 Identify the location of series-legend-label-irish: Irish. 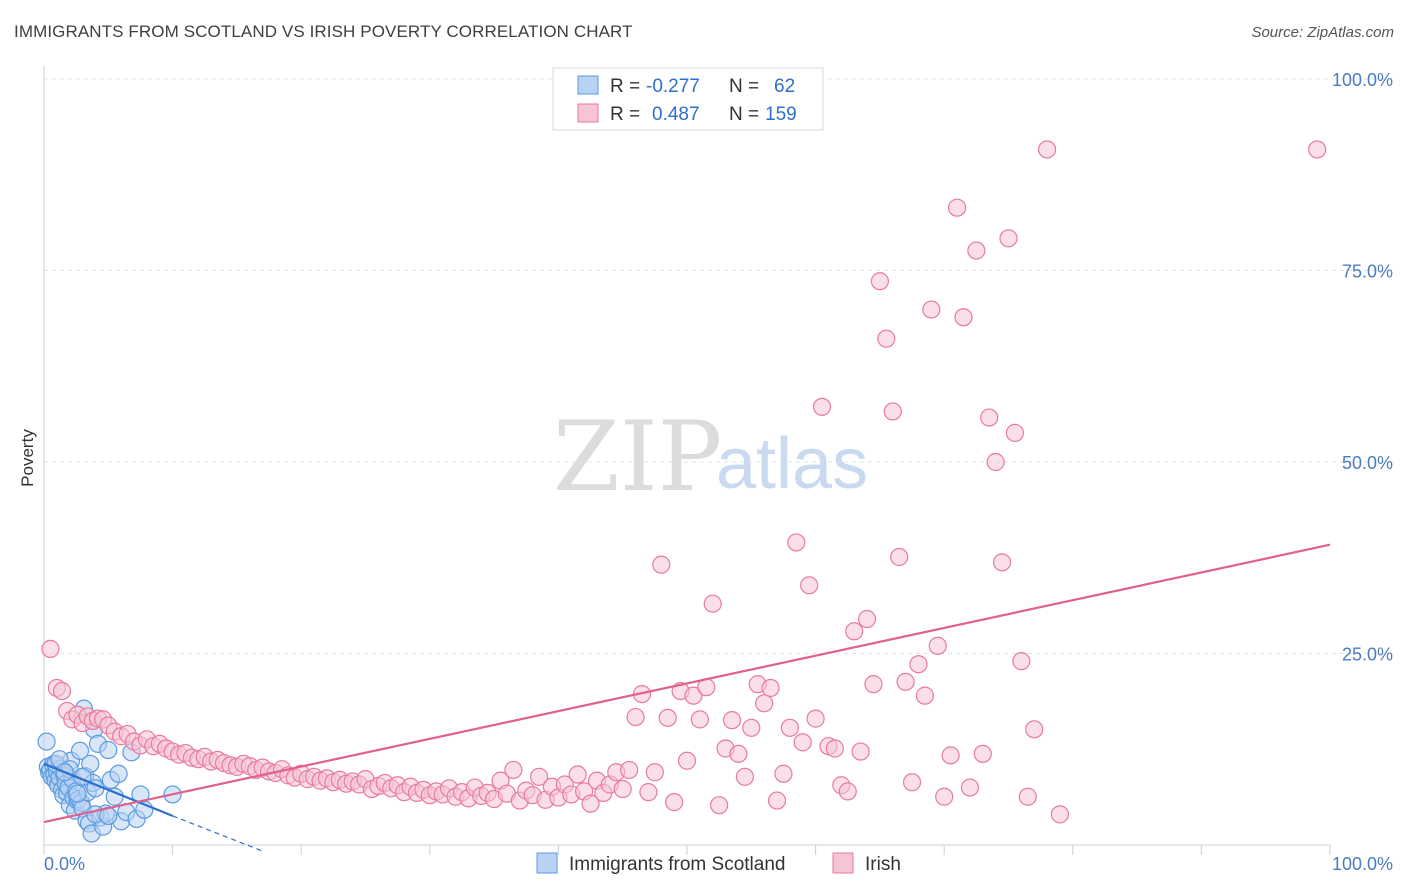
(883, 864).